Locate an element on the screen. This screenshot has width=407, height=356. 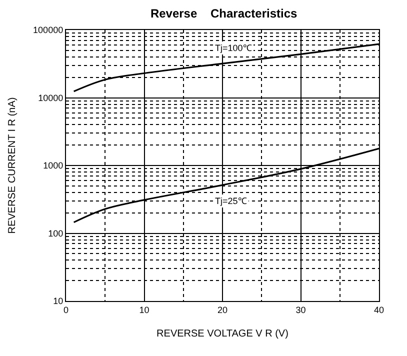
x-axis-title: REVERSE VOLTAGE V R (V) is located at coordinates (222, 334).